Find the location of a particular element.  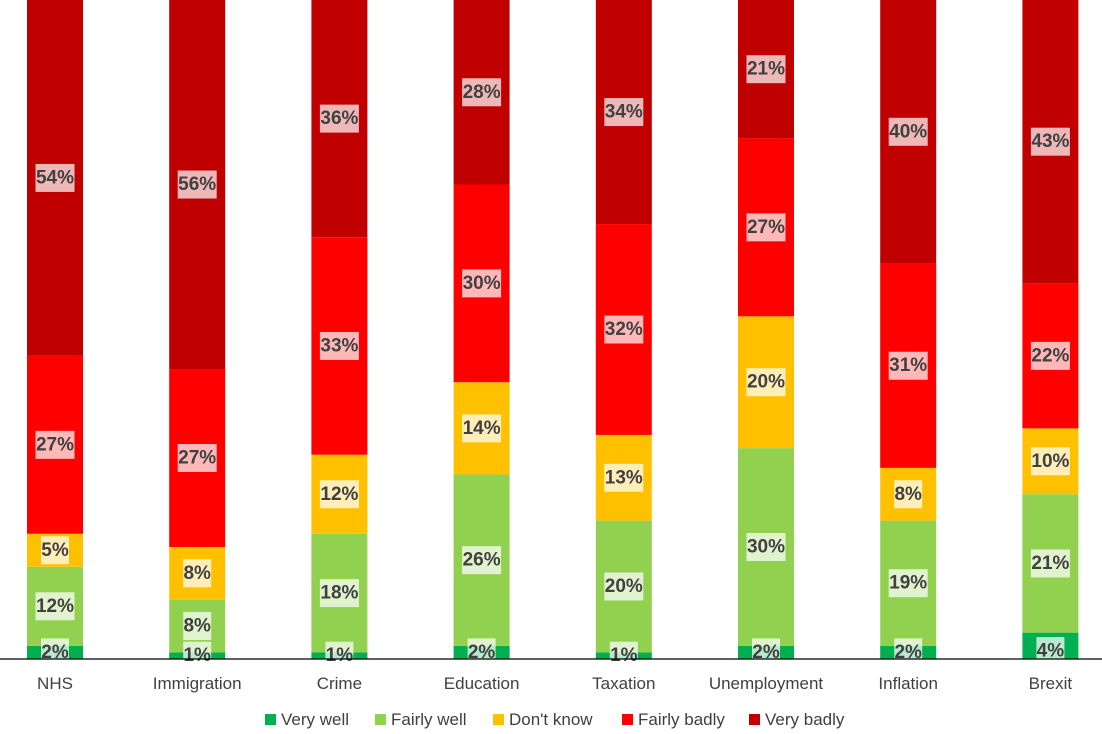

data-label-text: 12% is located at coordinates (55, 606).